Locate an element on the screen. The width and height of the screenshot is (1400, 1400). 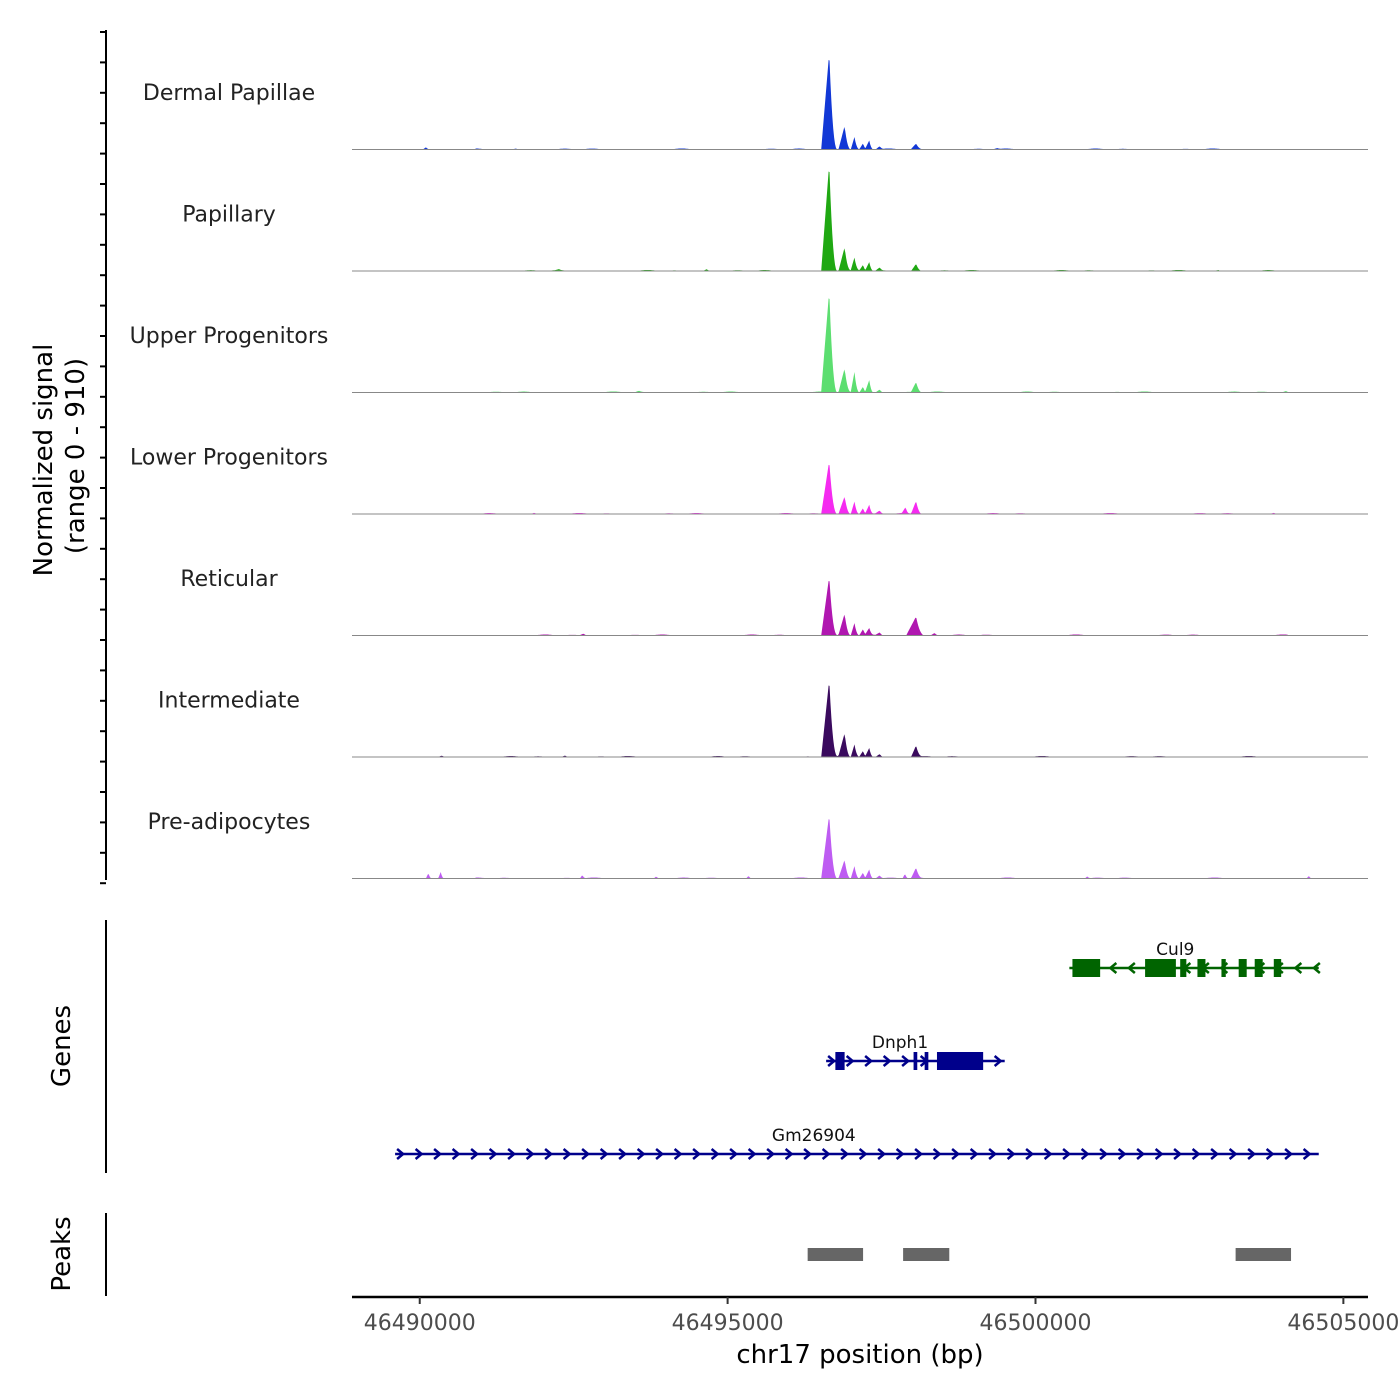
genes-track: Cul9 Dnph1 Gm26904 is located at coordinates (858, 1050).